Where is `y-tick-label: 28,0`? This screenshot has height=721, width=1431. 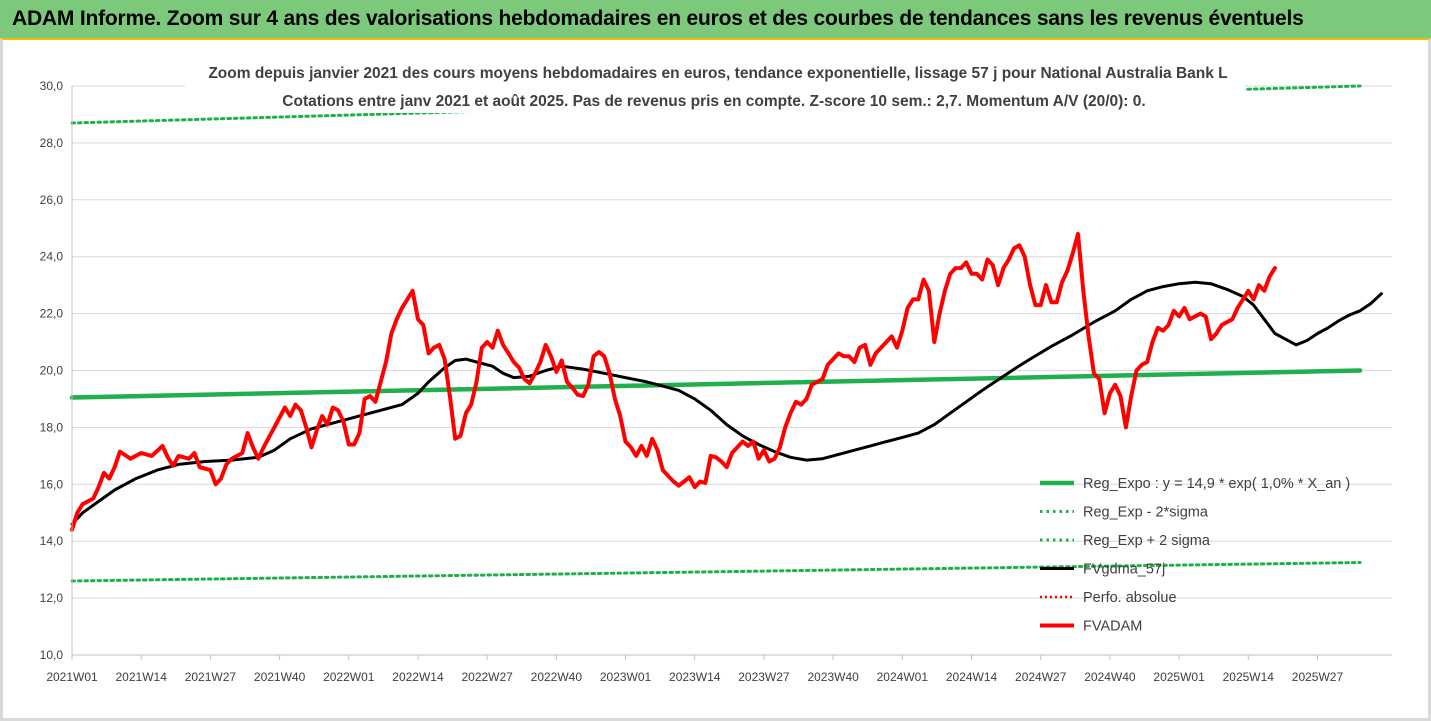 y-tick-label: 28,0 is located at coordinates (52, 143).